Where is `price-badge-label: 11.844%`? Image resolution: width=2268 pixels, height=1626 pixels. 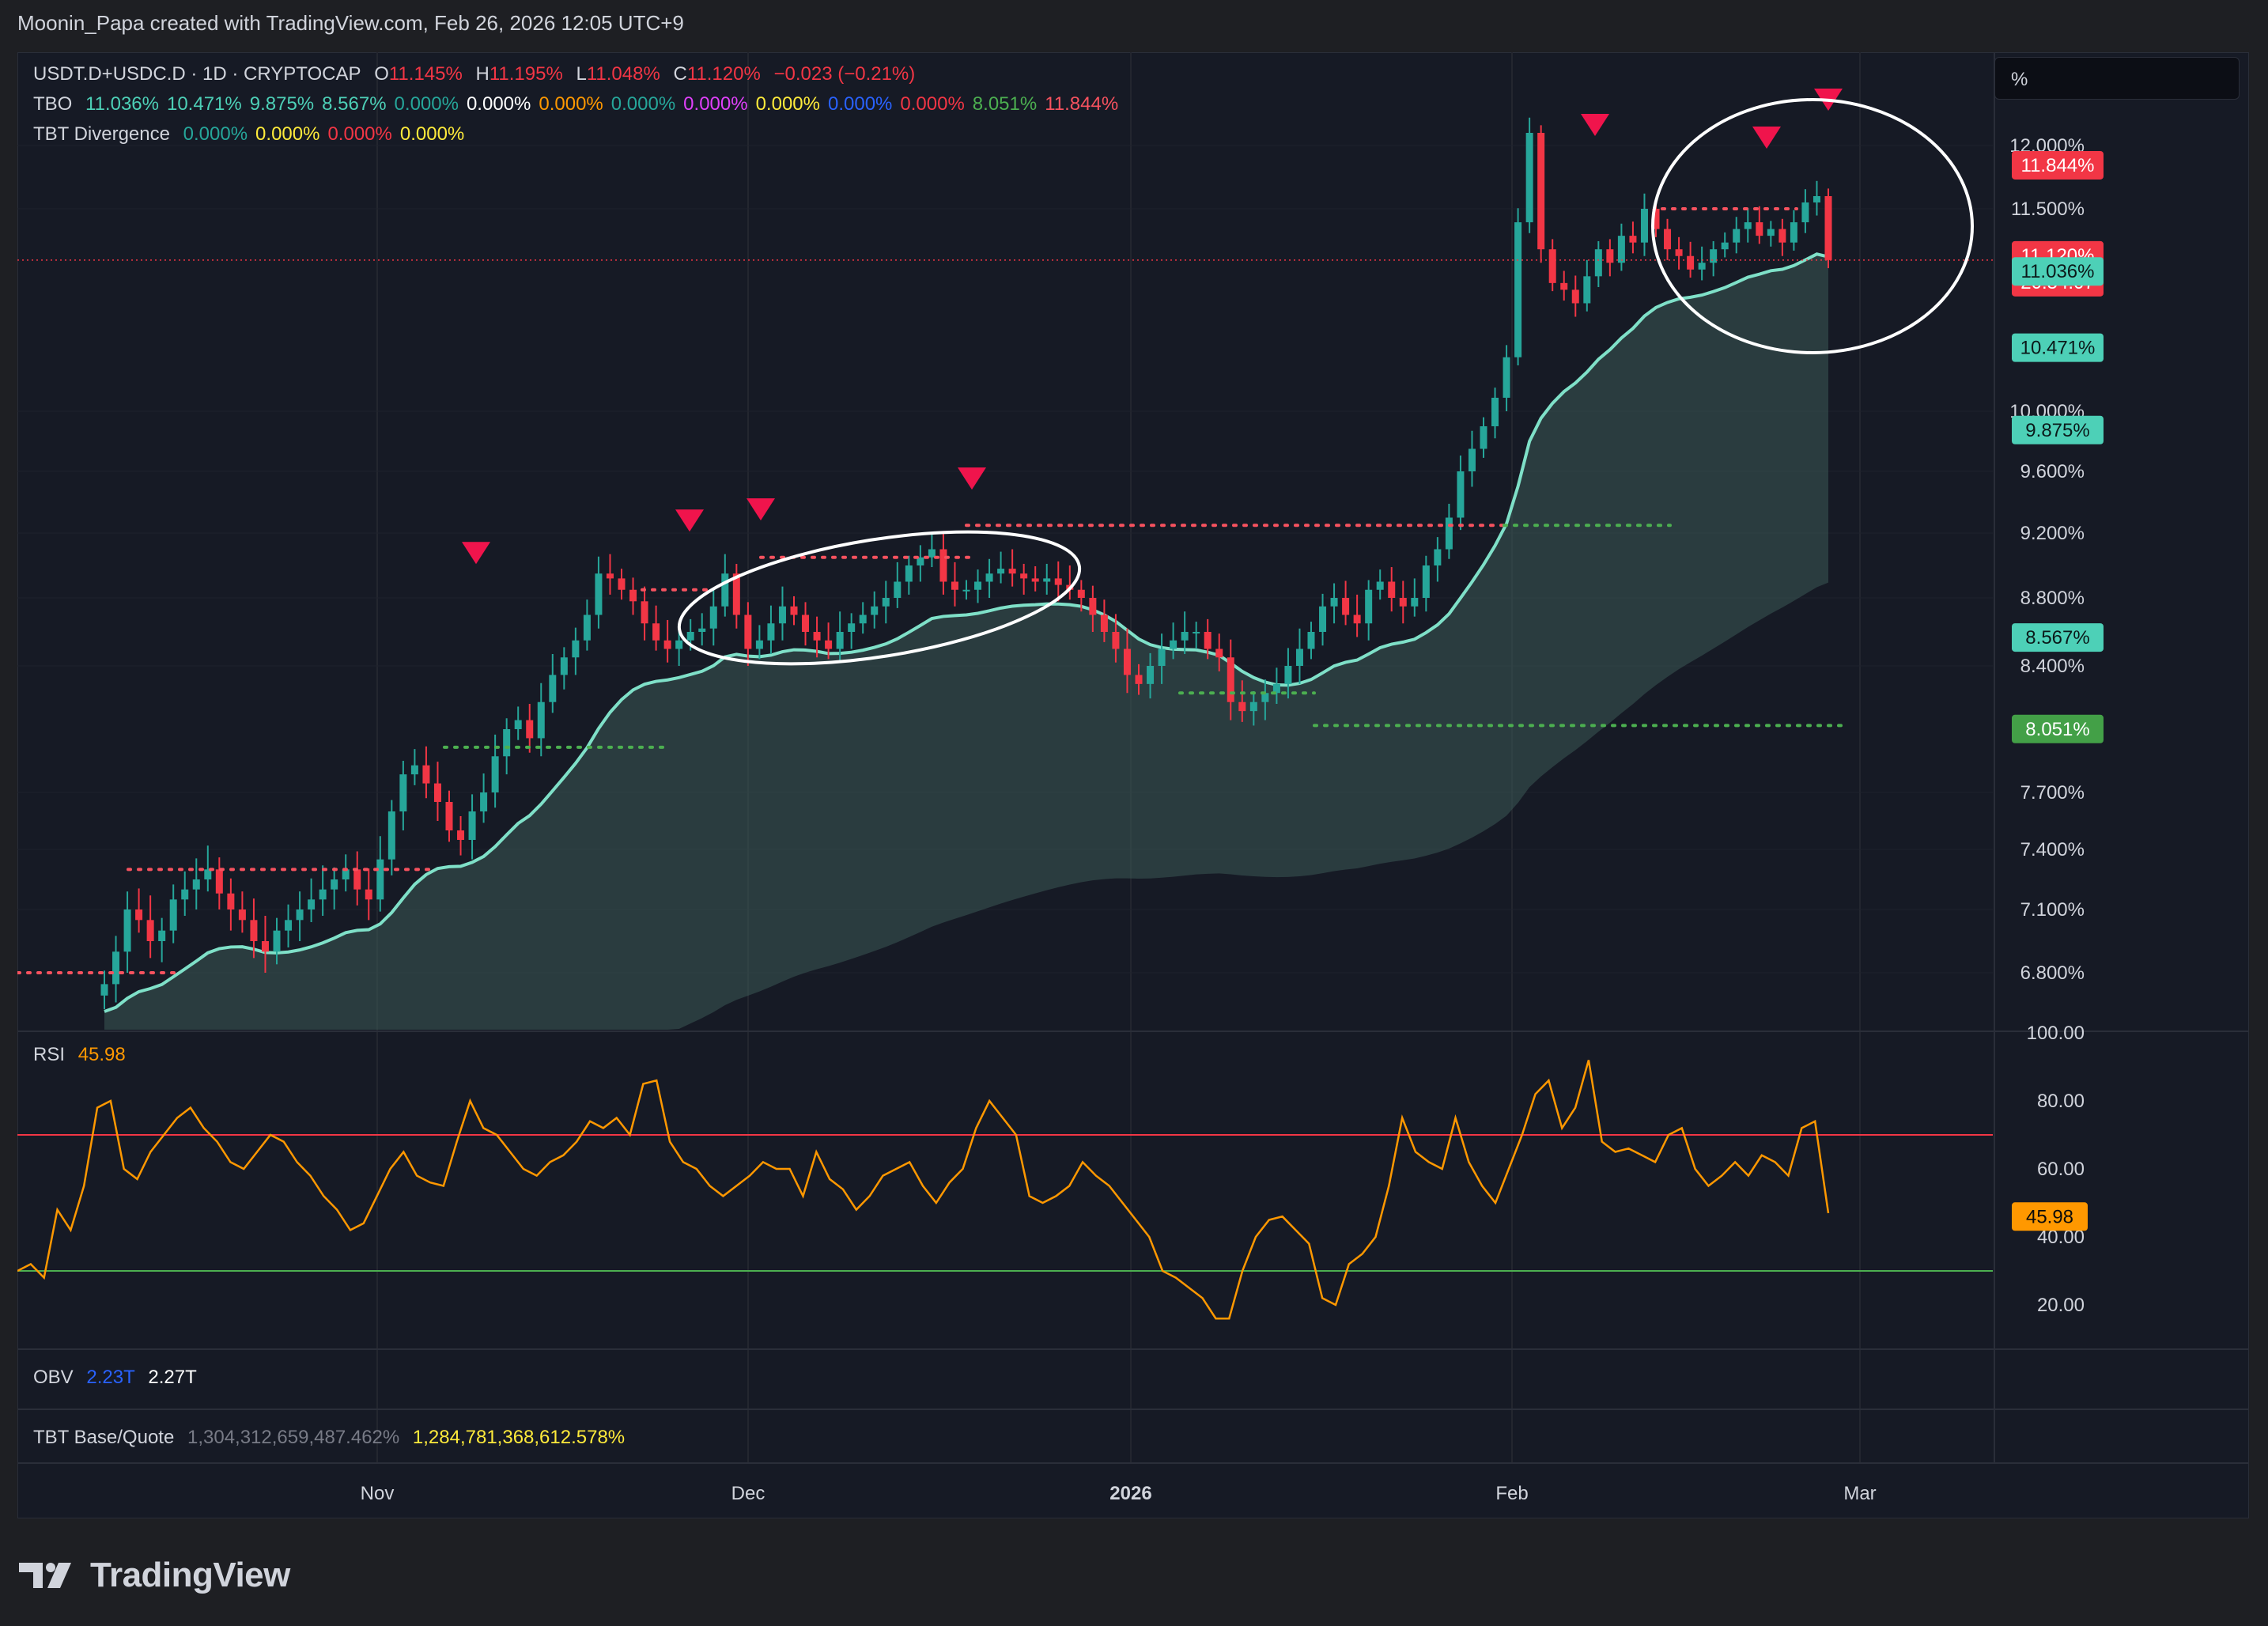 price-badge-label: 11.844% is located at coordinates (2058, 165).